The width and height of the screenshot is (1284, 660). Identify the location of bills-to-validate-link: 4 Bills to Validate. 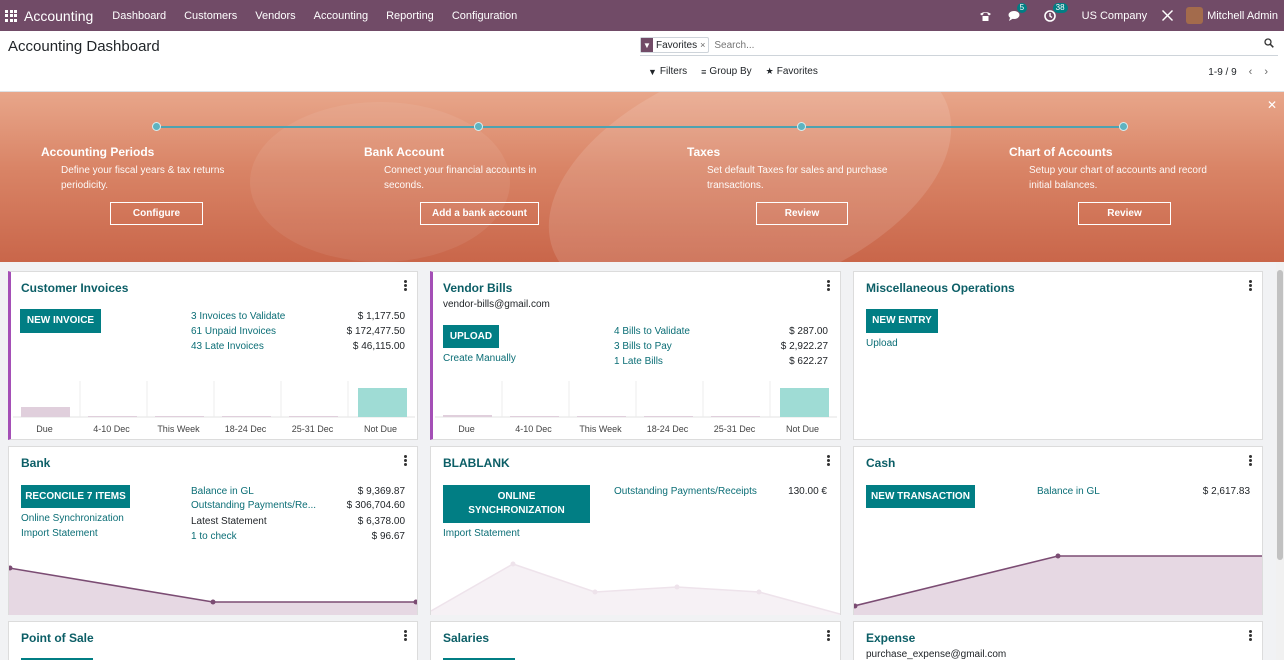
(652, 331).